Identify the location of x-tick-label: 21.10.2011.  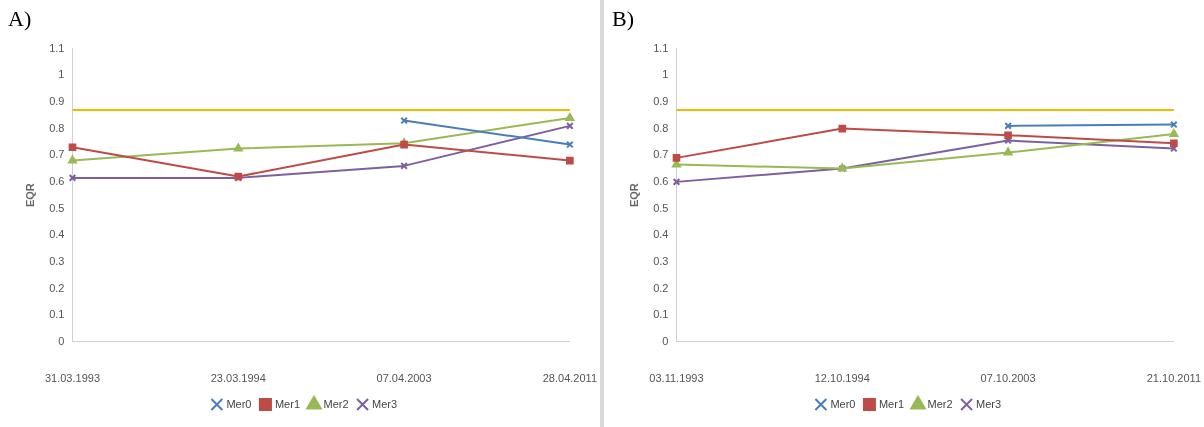
(1174, 378).